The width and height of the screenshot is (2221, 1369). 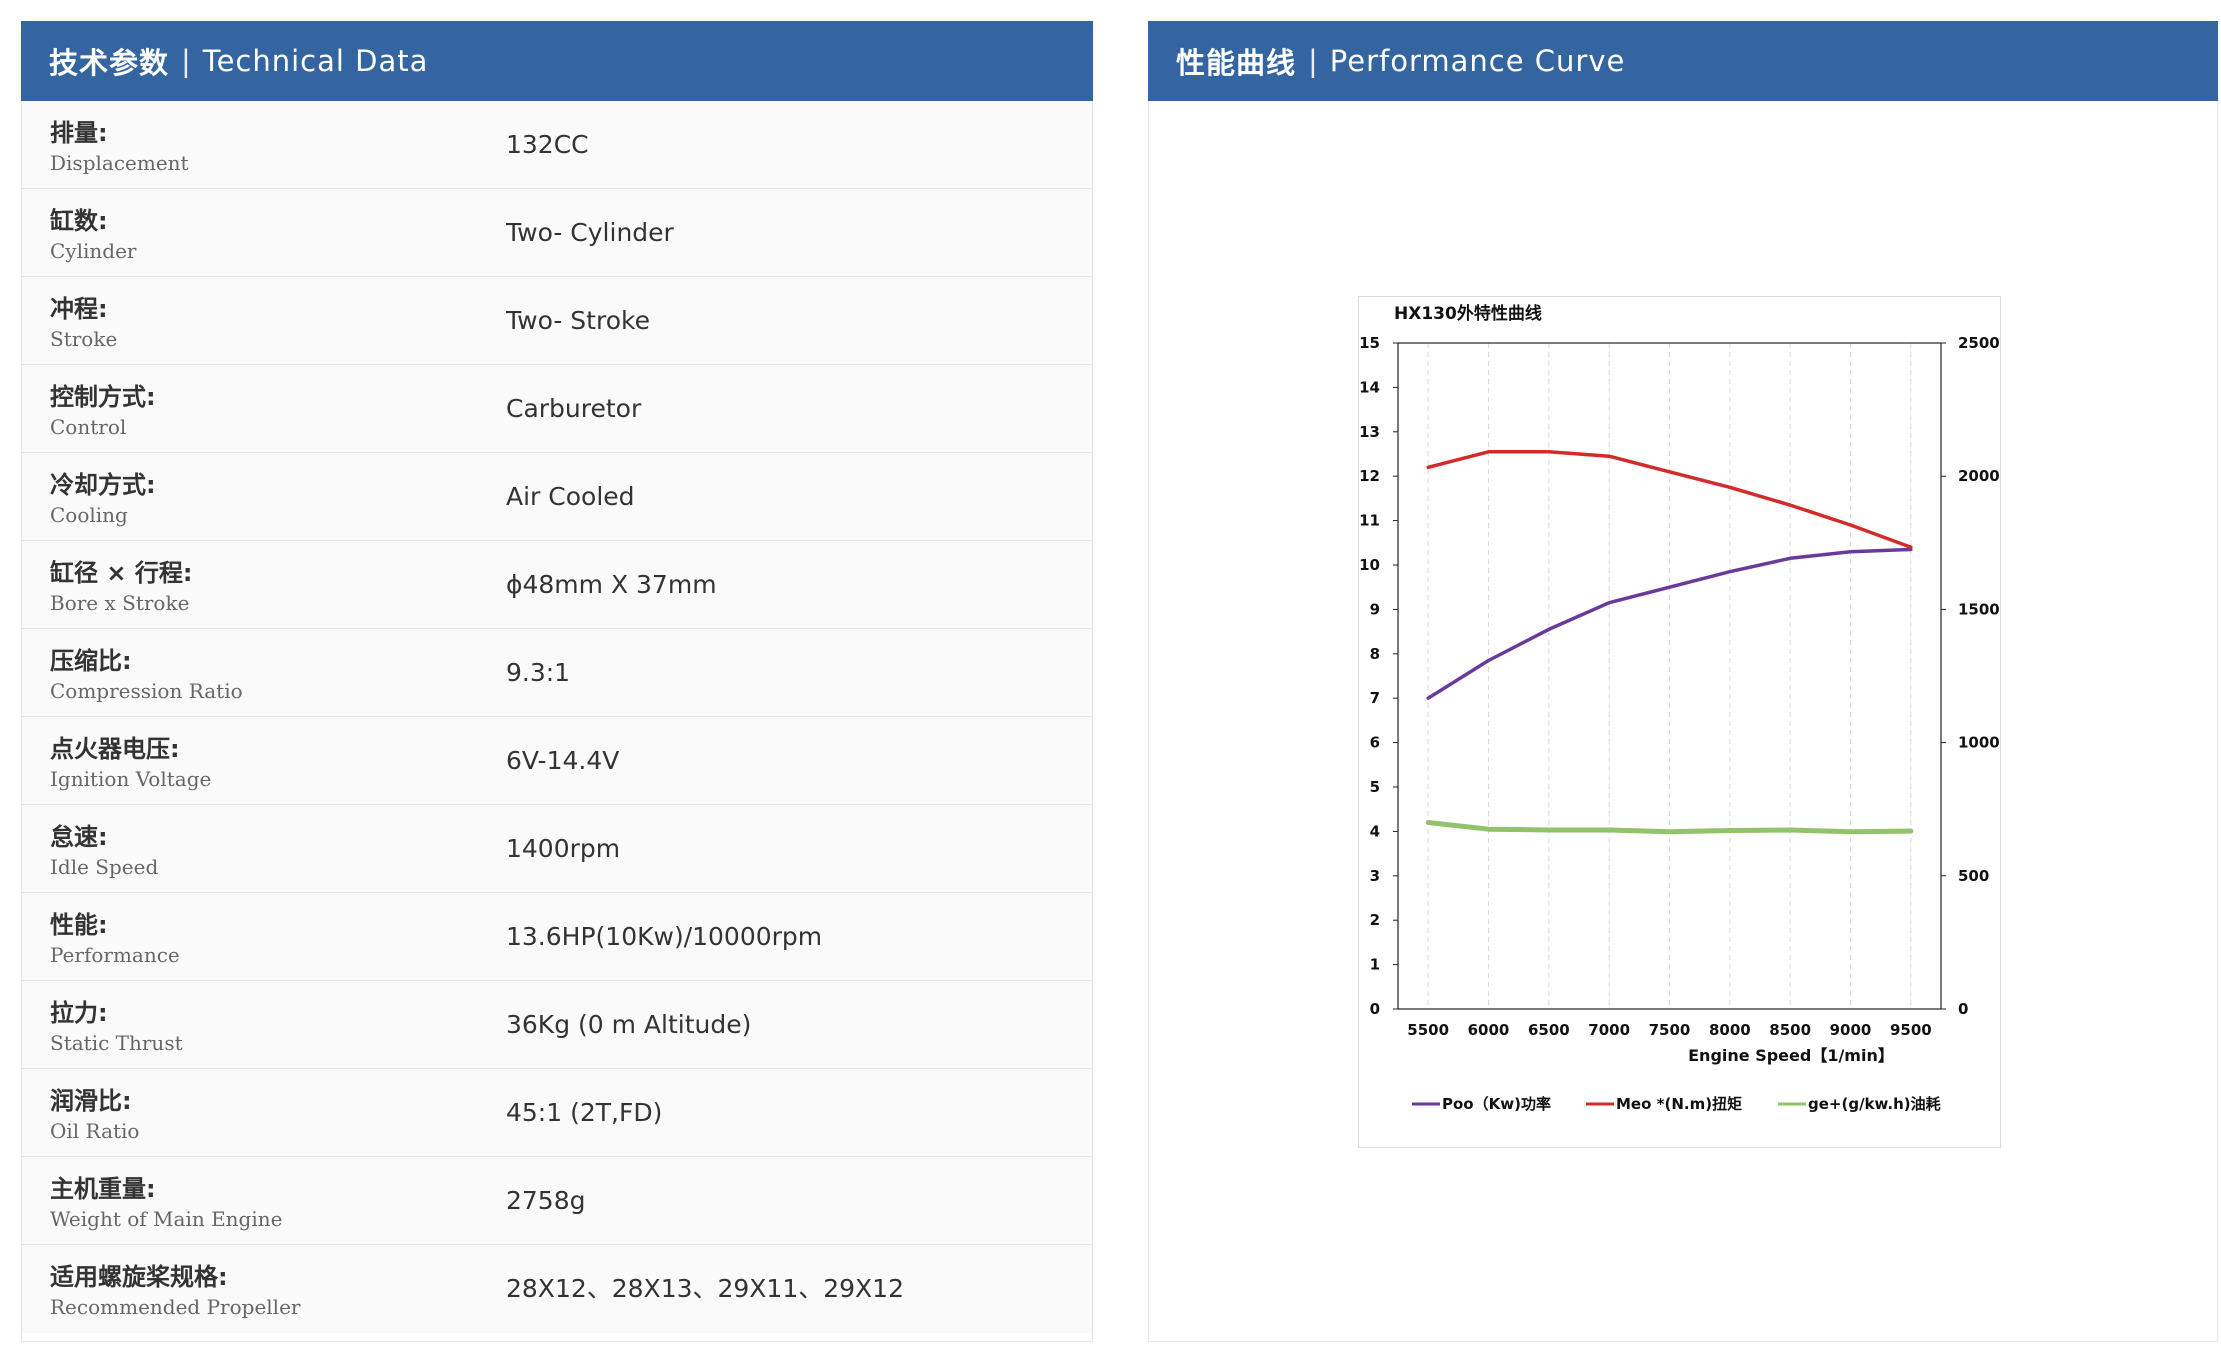 What do you see at coordinates (1369, 343) in the screenshot?
I see `y-tick-label: 15` at bounding box center [1369, 343].